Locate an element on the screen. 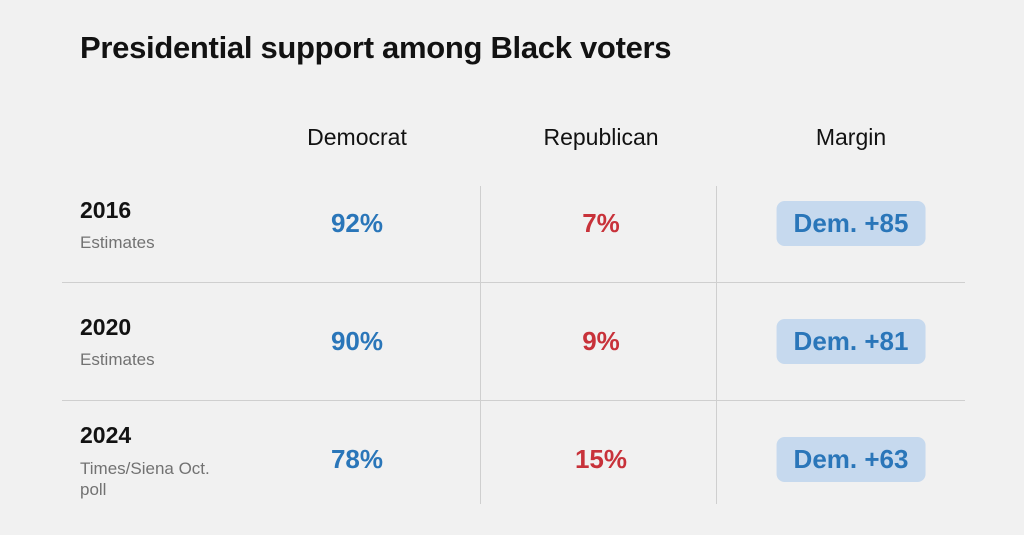 This screenshot has width=1024, height=535. democrat-value: 90% is located at coordinates (357, 340).